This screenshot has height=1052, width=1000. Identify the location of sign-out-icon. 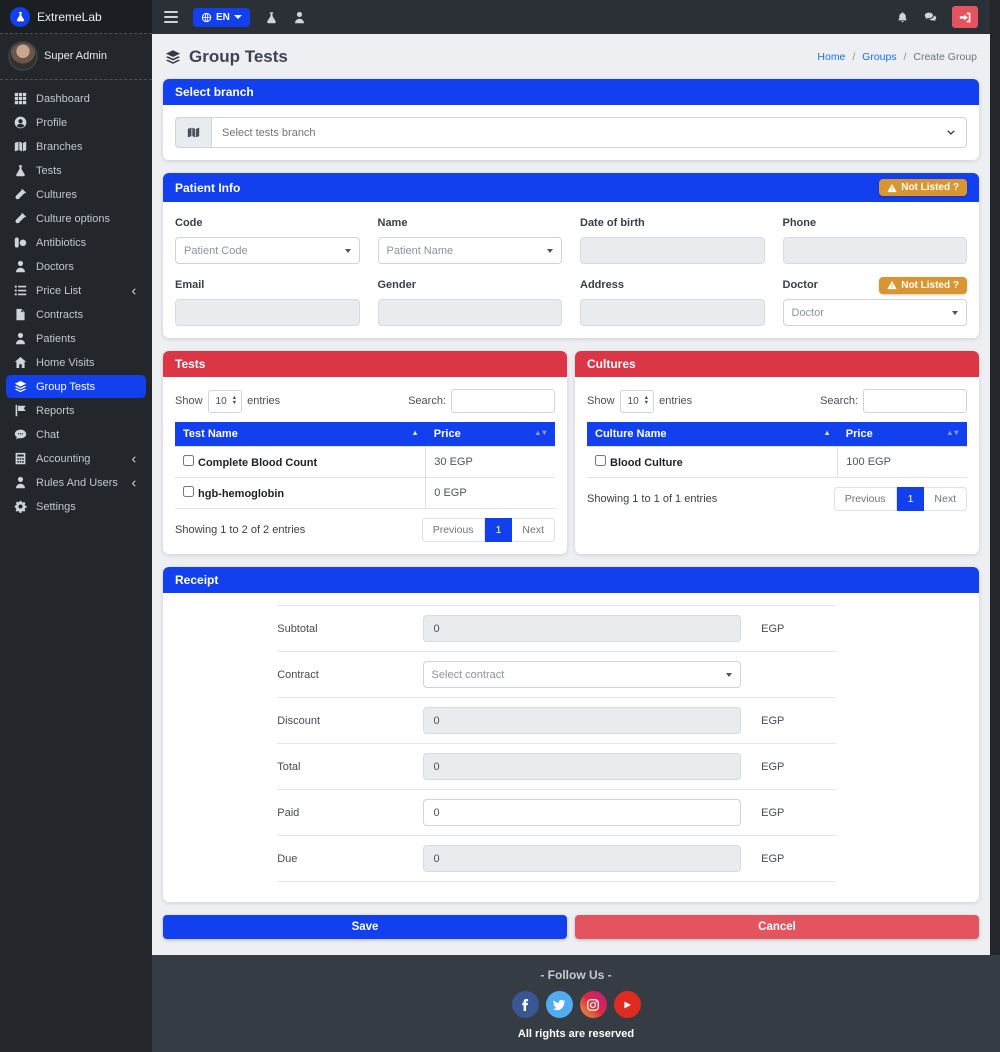
(965, 17).